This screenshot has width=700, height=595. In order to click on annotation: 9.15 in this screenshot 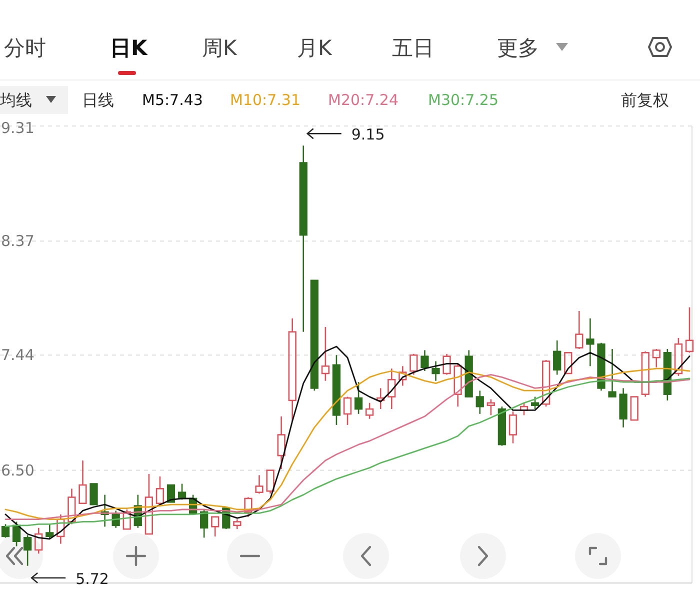, I will do `click(368, 135)`.